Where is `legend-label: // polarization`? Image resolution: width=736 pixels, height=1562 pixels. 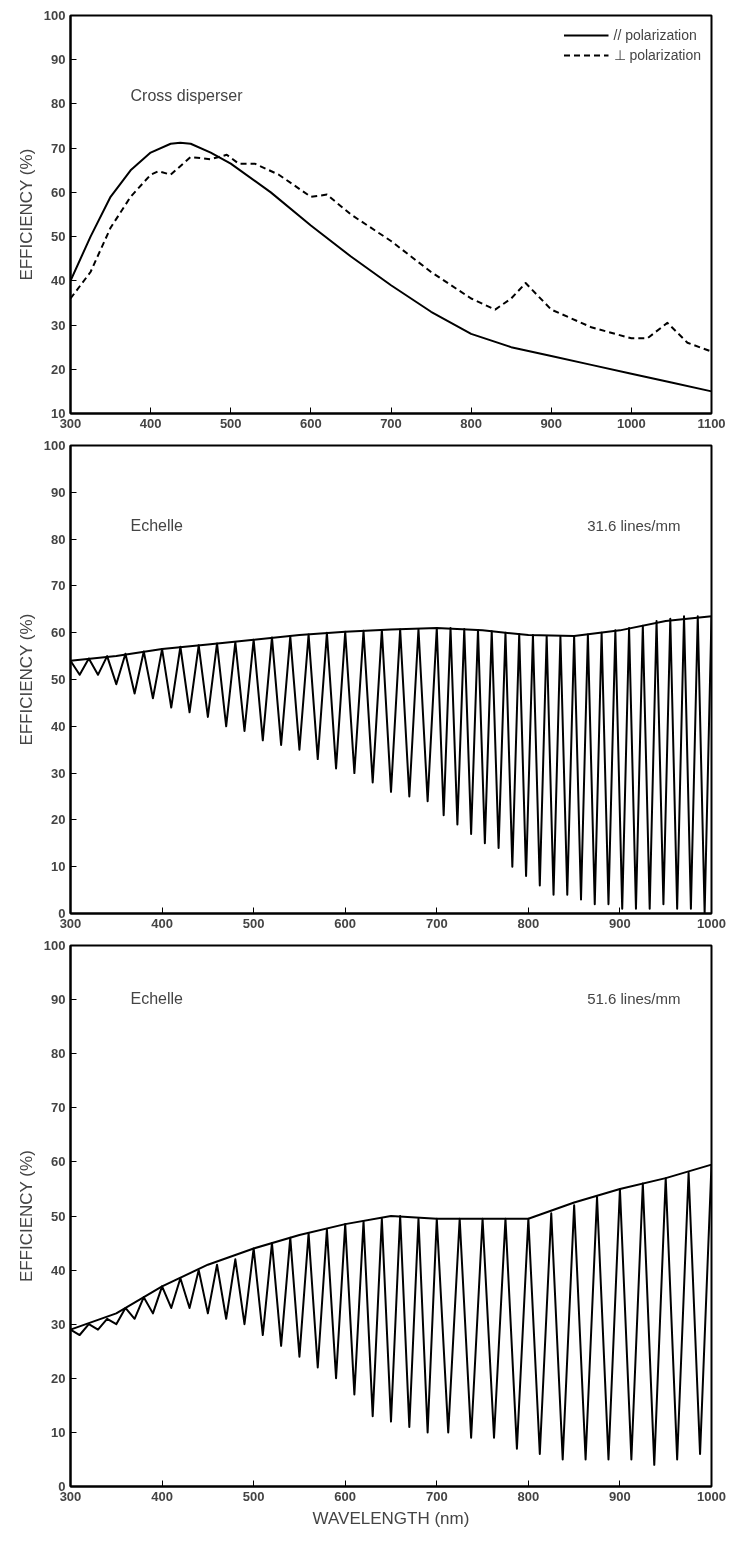 legend-label: // polarization is located at coordinates (655, 35).